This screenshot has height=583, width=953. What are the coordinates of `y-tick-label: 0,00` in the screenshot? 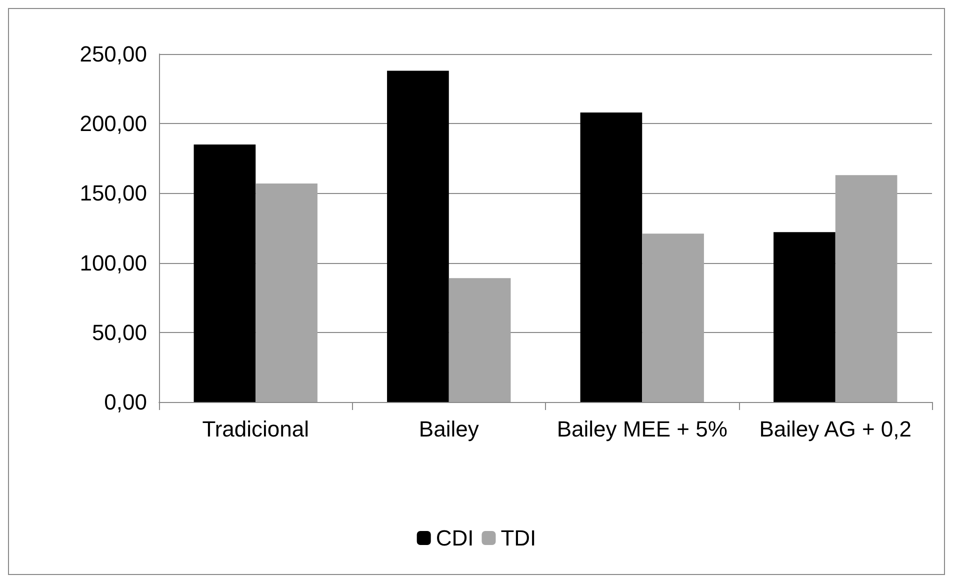 It's located at (125, 402).